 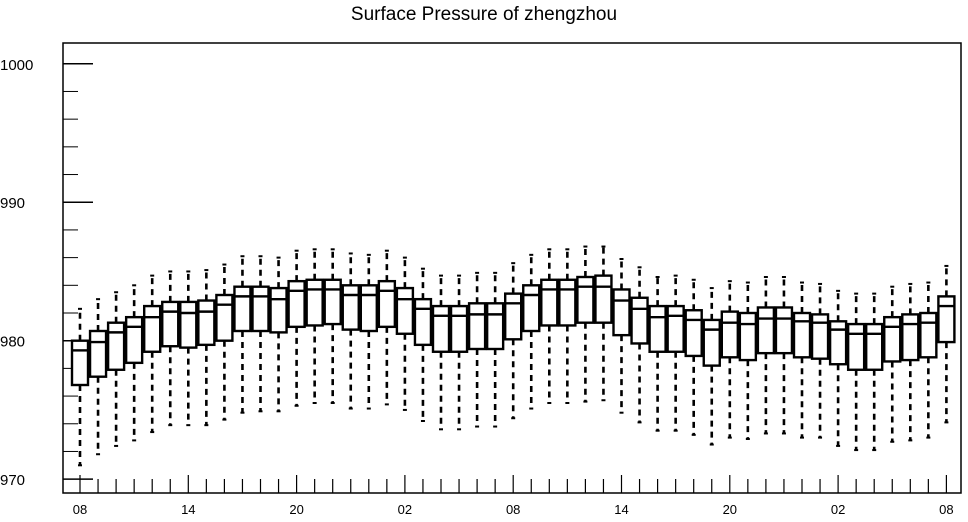 I want to click on y-tick-label: 990, so click(x=12, y=203).